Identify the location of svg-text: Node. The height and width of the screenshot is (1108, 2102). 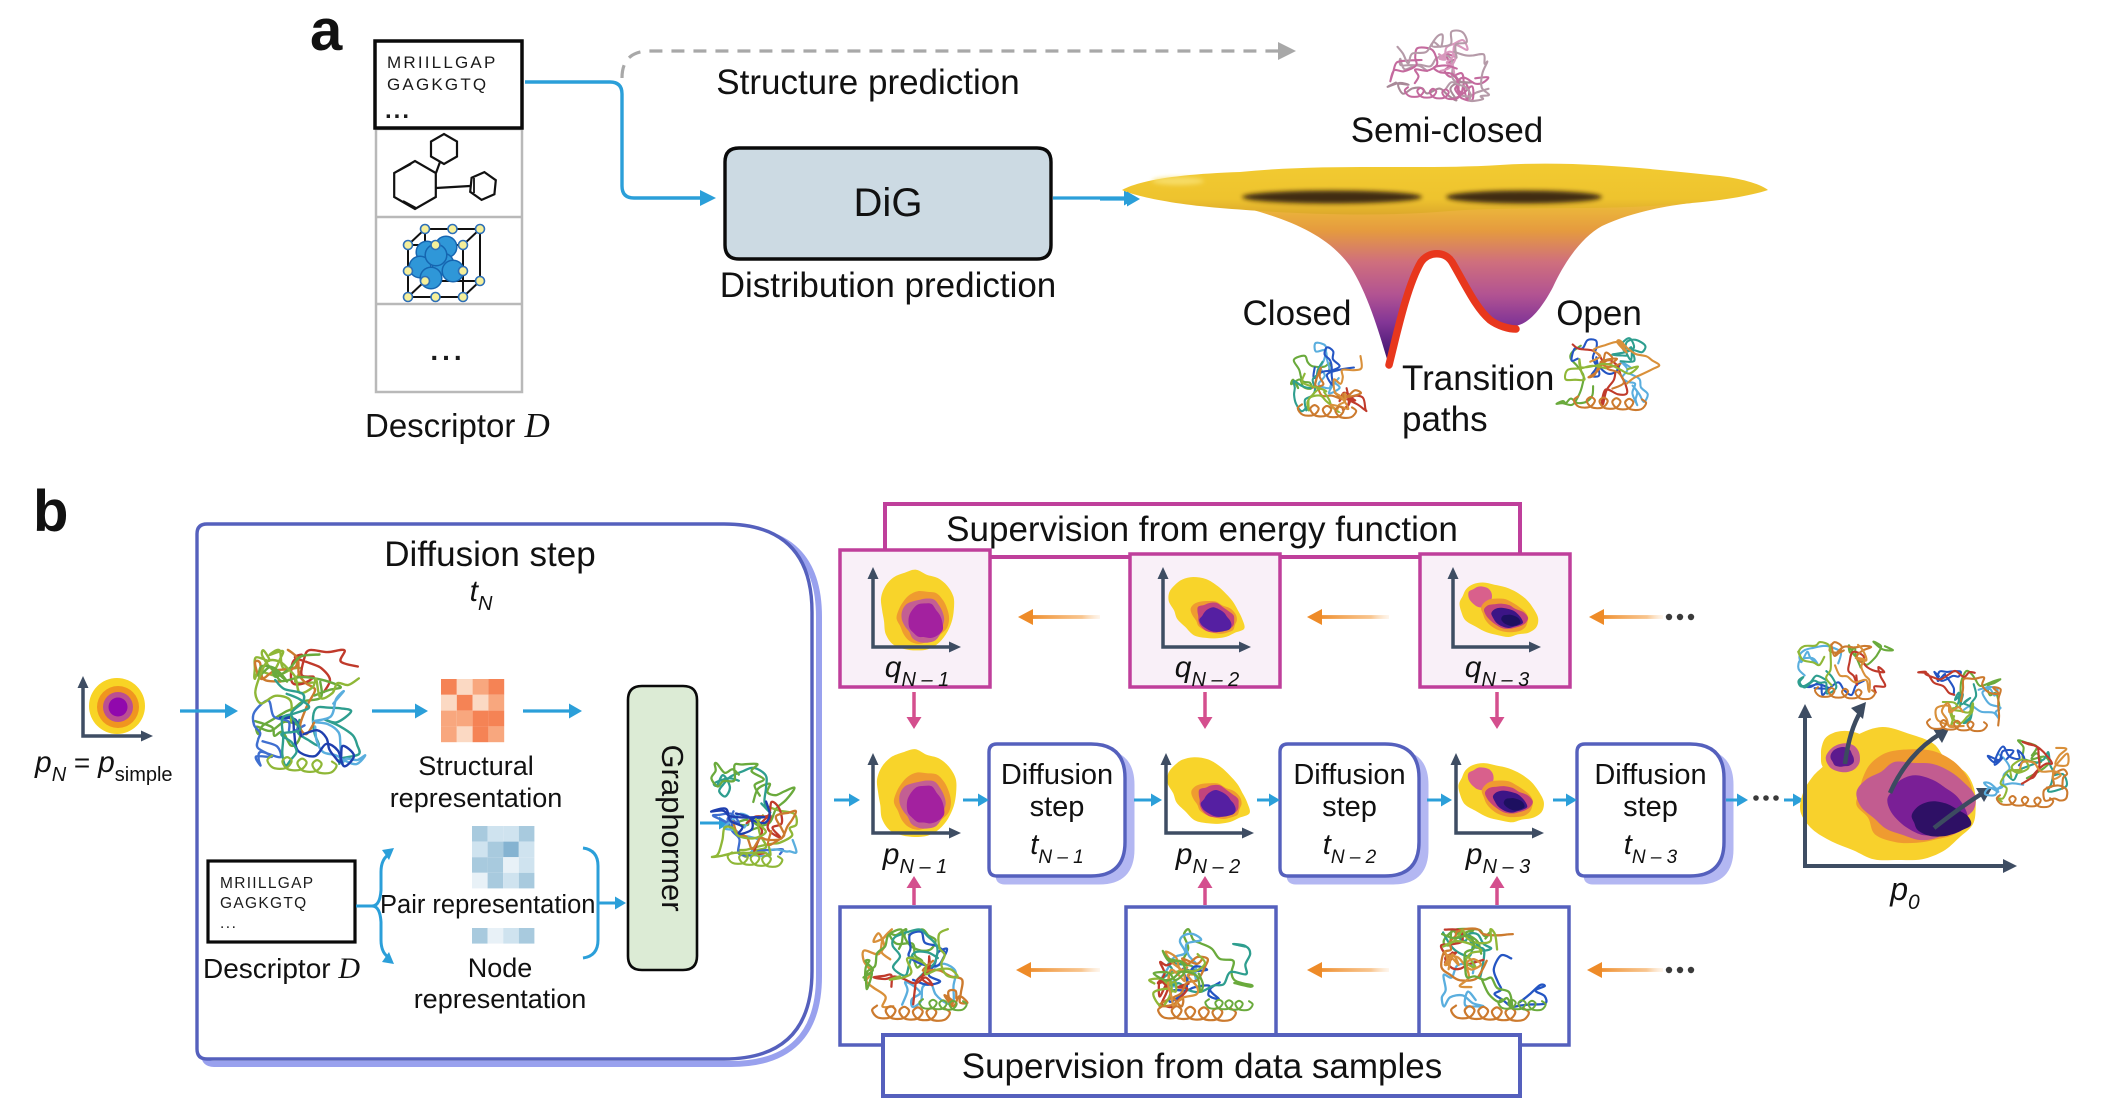
(500, 968).